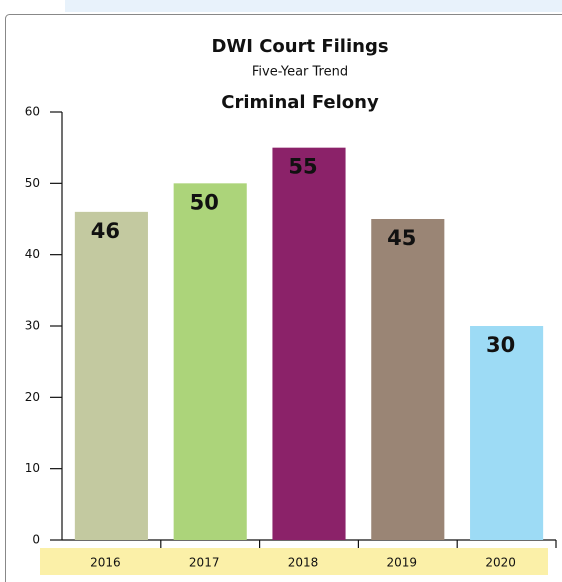  Describe the element at coordinates (300, 102) in the screenshot. I see `chart-subtitle: Criminal Felony` at that location.